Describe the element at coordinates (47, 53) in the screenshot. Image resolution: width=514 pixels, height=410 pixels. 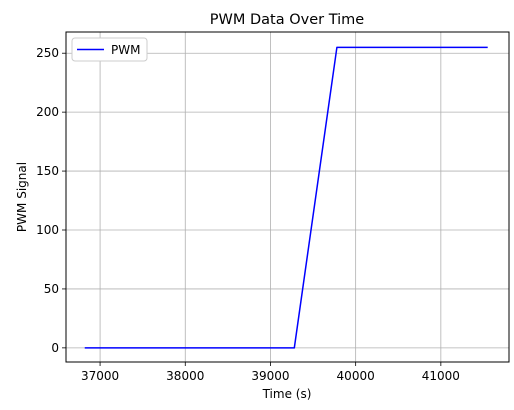
I see `y-tick-label-5: 250` at that location.